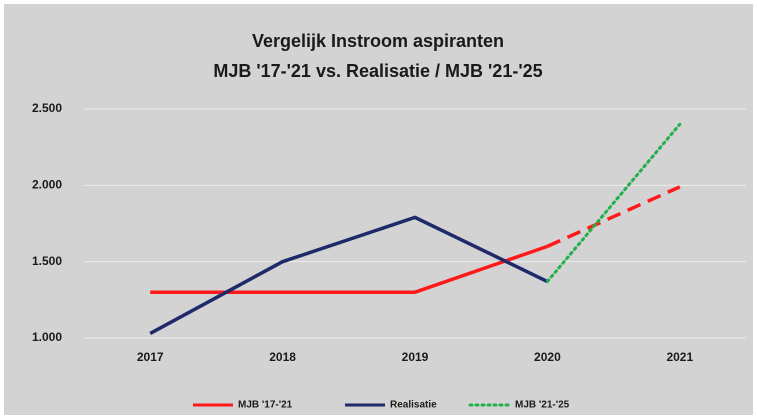  What do you see at coordinates (265, 405) in the screenshot?
I see `legend-label: MJB '17-'21` at bounding box center [265, 405].